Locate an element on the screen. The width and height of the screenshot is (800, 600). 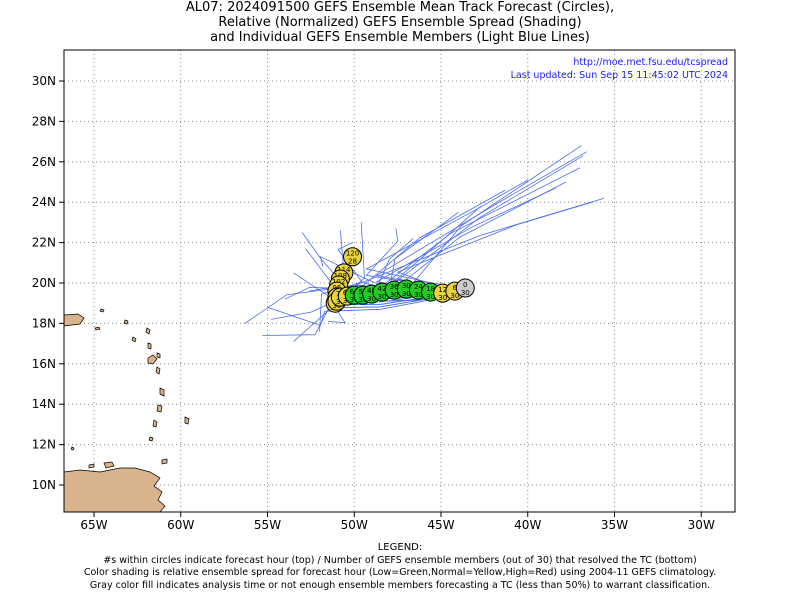
track-hour-label: 48 is located at coordinates (371, 291).